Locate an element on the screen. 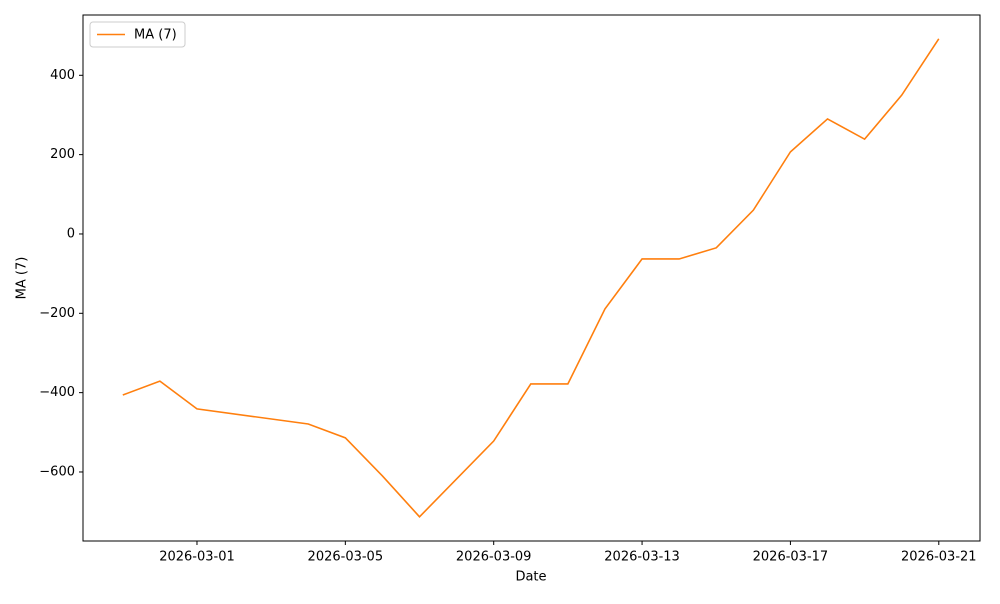 This screenshot has width=1000, height=604. x-tick-label: 2026-03-09 is located at coordinates (494, 557).